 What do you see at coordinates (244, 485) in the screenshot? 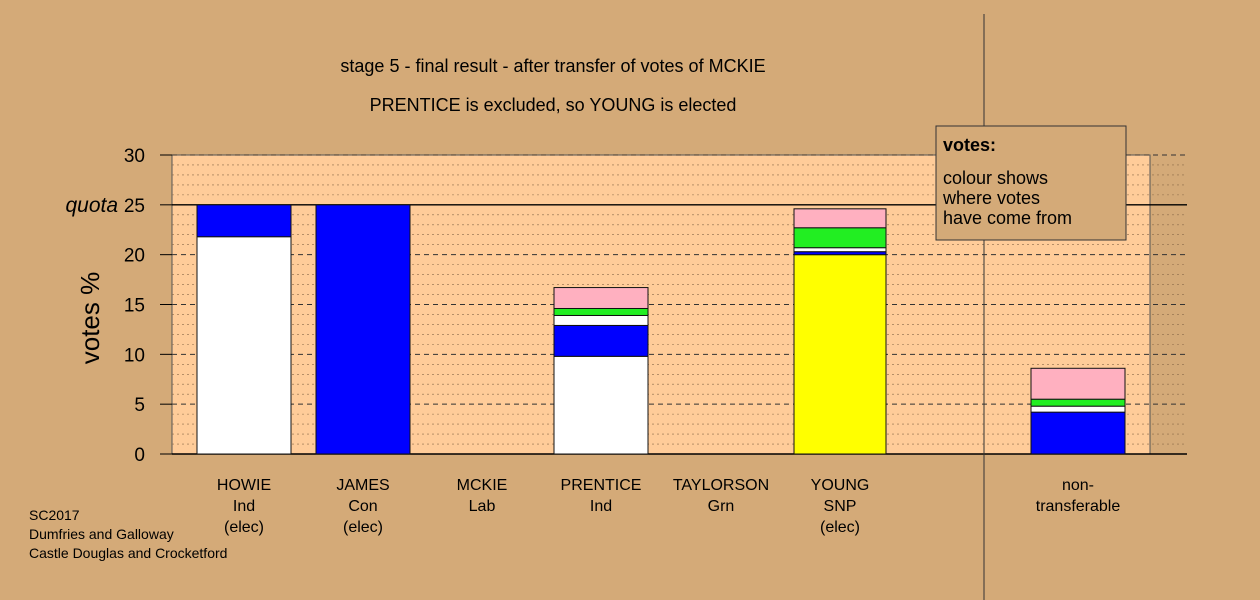
I see `x-tick-label: HOWIE` at bounding box center [244, 485].